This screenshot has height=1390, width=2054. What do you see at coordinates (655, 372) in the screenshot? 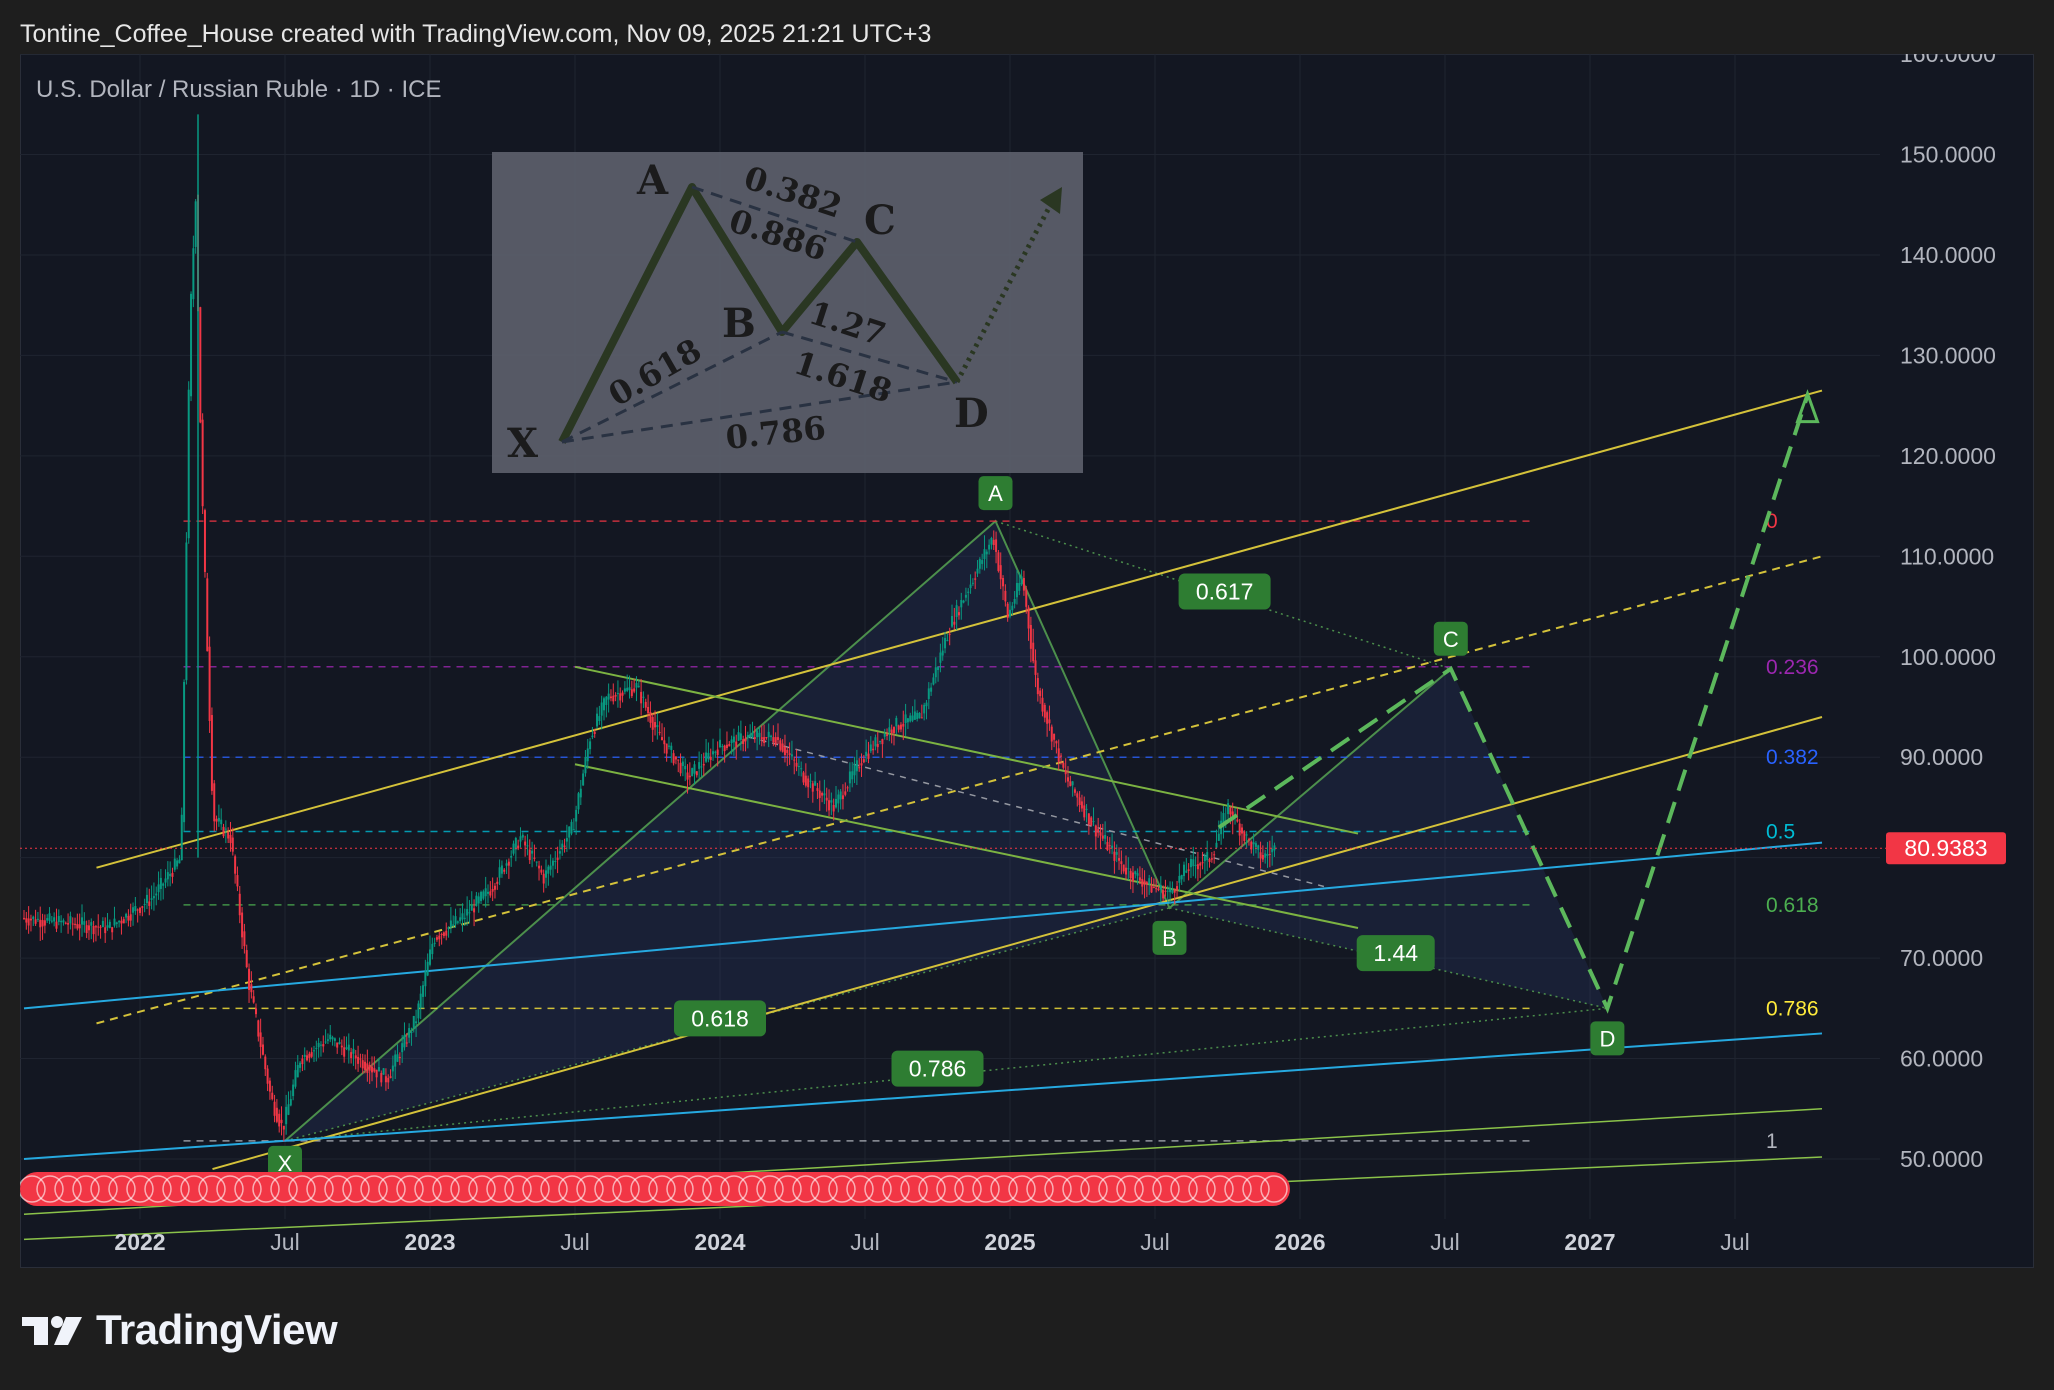
I see `inset-ratio-0618: 0.618` at bounding box center [655, 372].